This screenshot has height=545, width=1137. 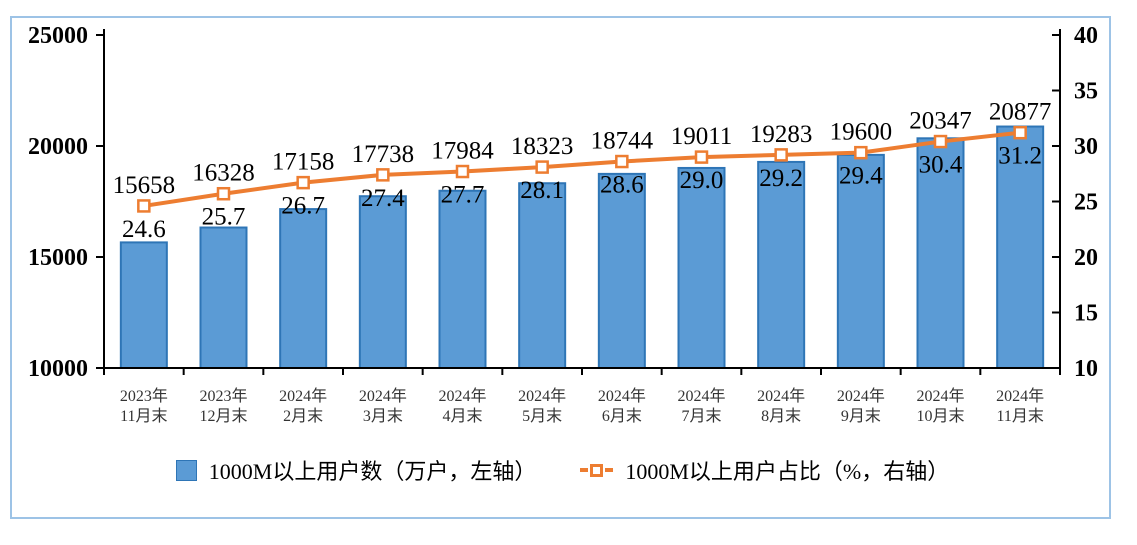 I want to click on right-axis-tick-label: 10, so click(x=1086, y=369).